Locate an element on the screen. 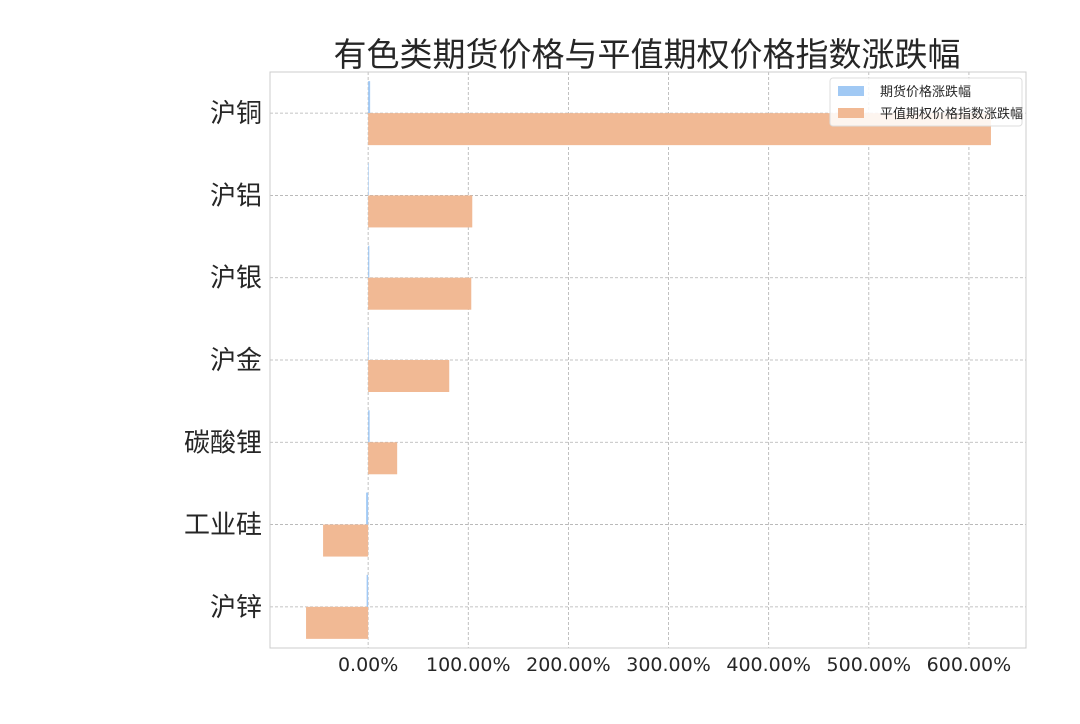  legend-label-options: 平值期权价格指数涨跌幅 is located at coordinates (951, 114).